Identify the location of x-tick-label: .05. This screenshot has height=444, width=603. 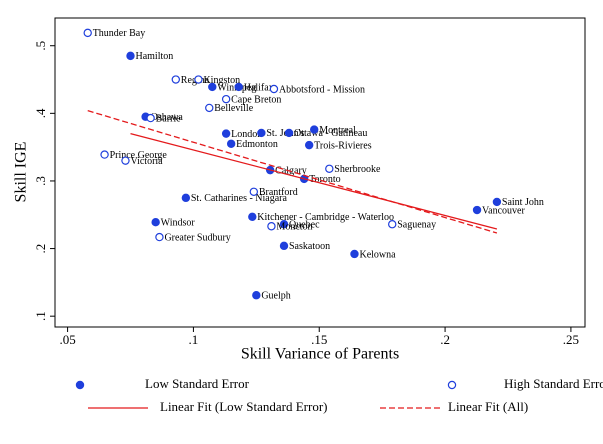
(67, 339).